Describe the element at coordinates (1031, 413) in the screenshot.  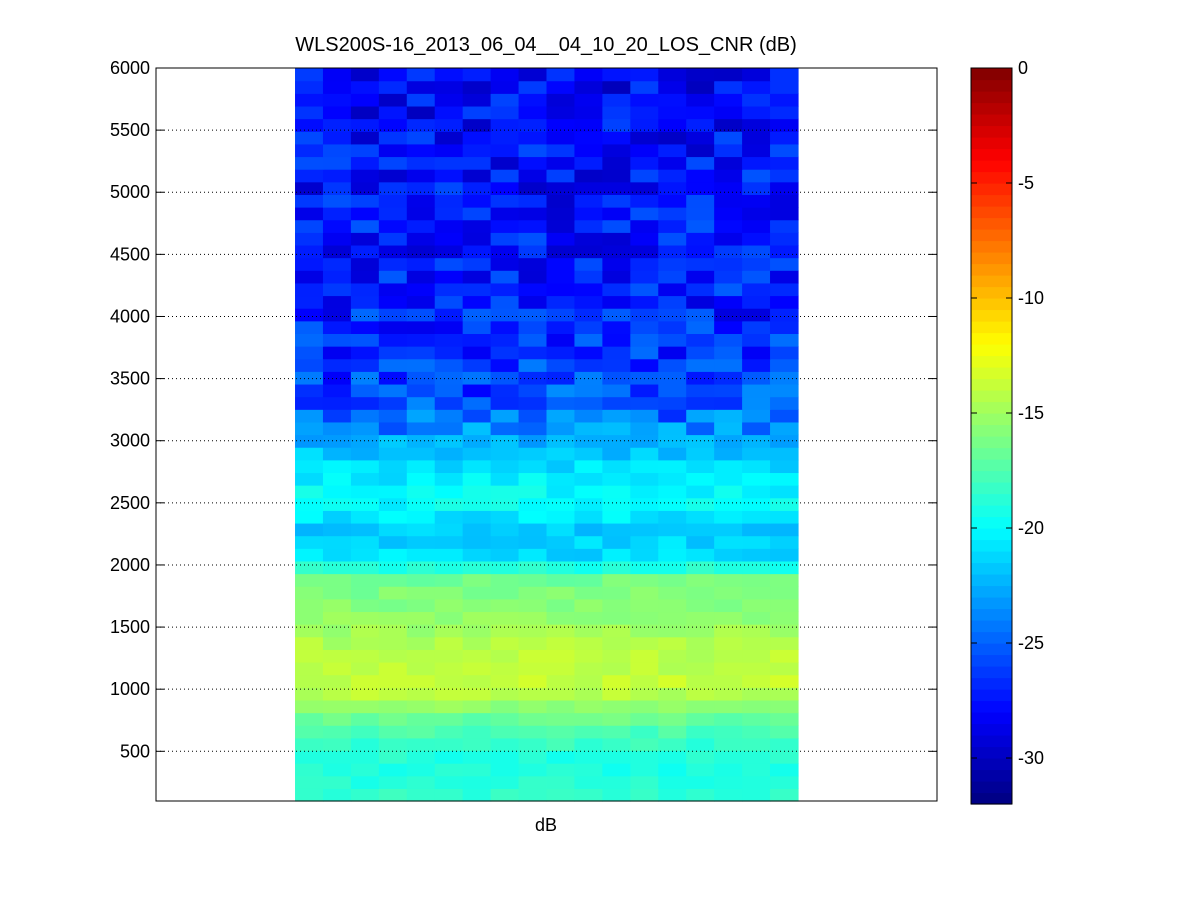
I see `colorbar-tick-label: -15` at that location.